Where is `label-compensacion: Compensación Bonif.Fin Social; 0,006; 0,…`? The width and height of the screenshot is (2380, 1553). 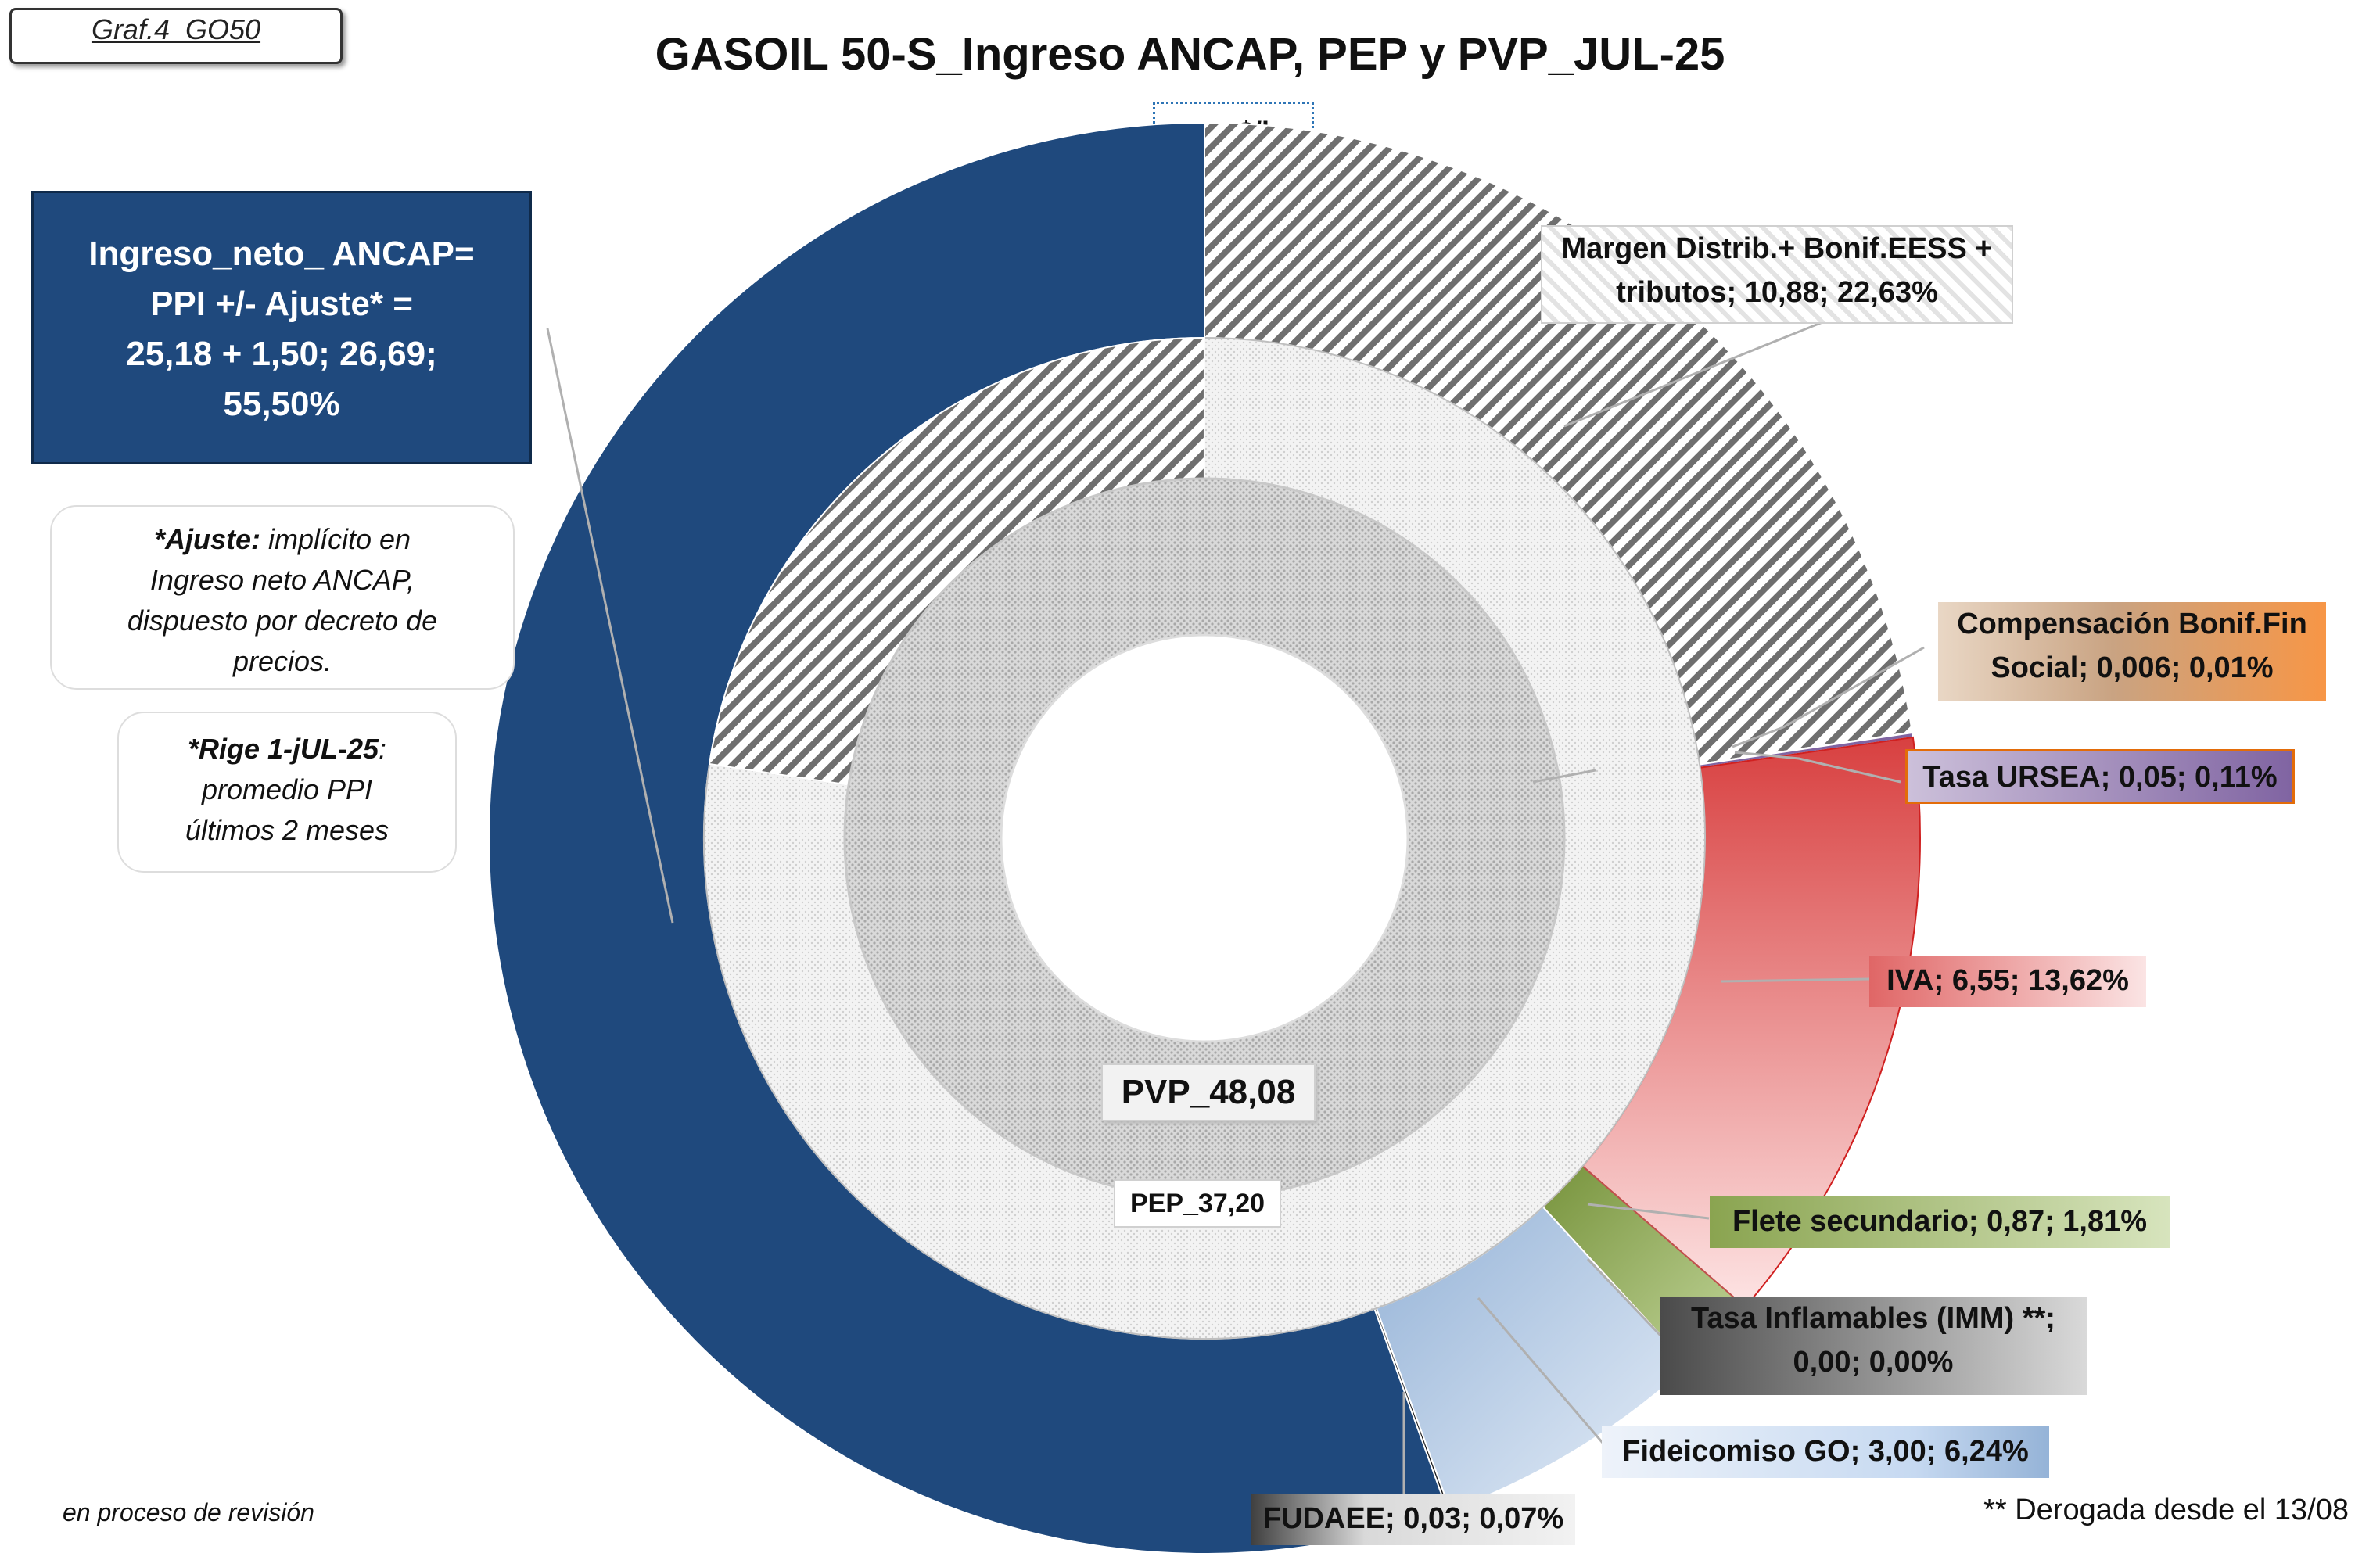 label-compensacion: Compensación Bonif.Fin Social; 0,006; 0,… is located at coordinates (2132, 651).